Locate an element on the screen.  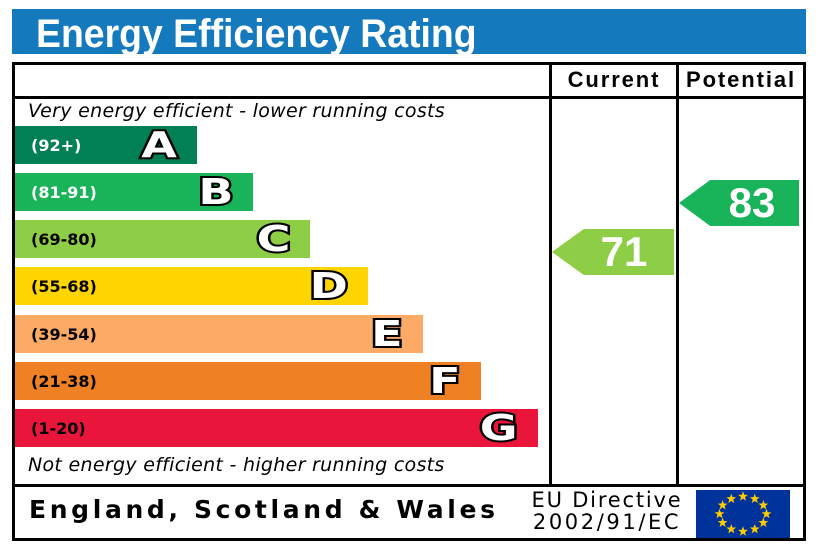
eu-flag is located at coordinates (743, 514).